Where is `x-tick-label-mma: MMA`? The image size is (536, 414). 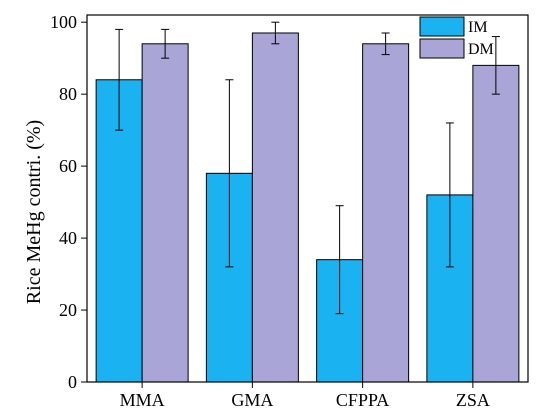 x-tick-label-mma: MMA is located at coordinates (142, 400).